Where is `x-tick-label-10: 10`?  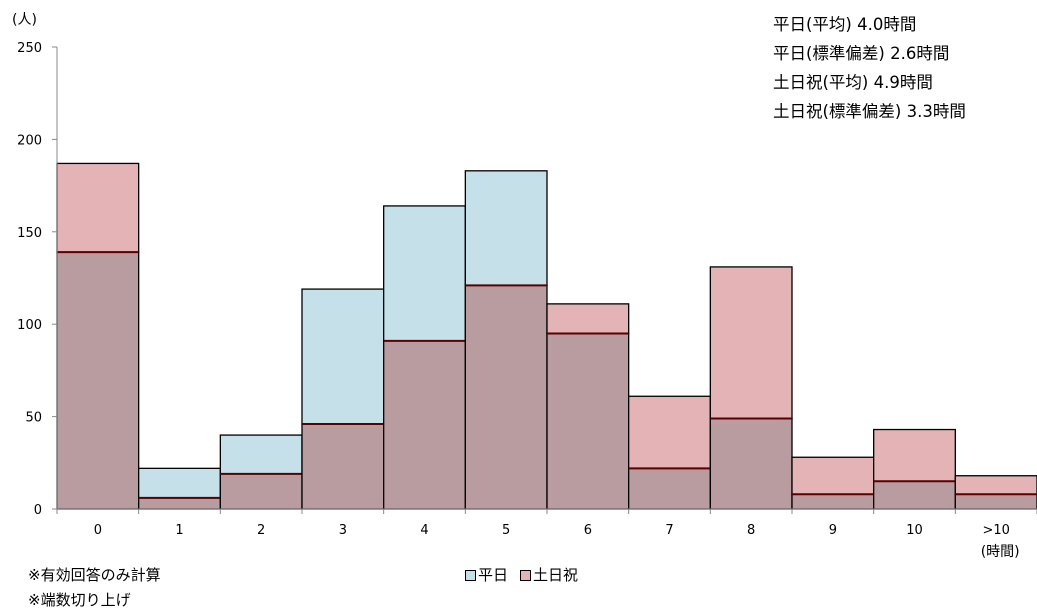 x-tick-label-10: 10 is located at coordinates (914, 530).